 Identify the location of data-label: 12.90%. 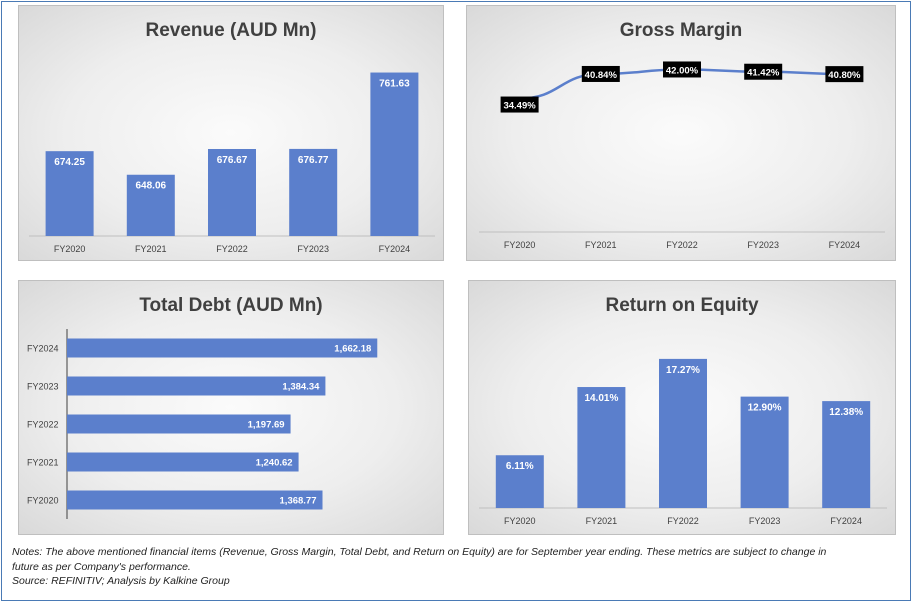
(765, 408).